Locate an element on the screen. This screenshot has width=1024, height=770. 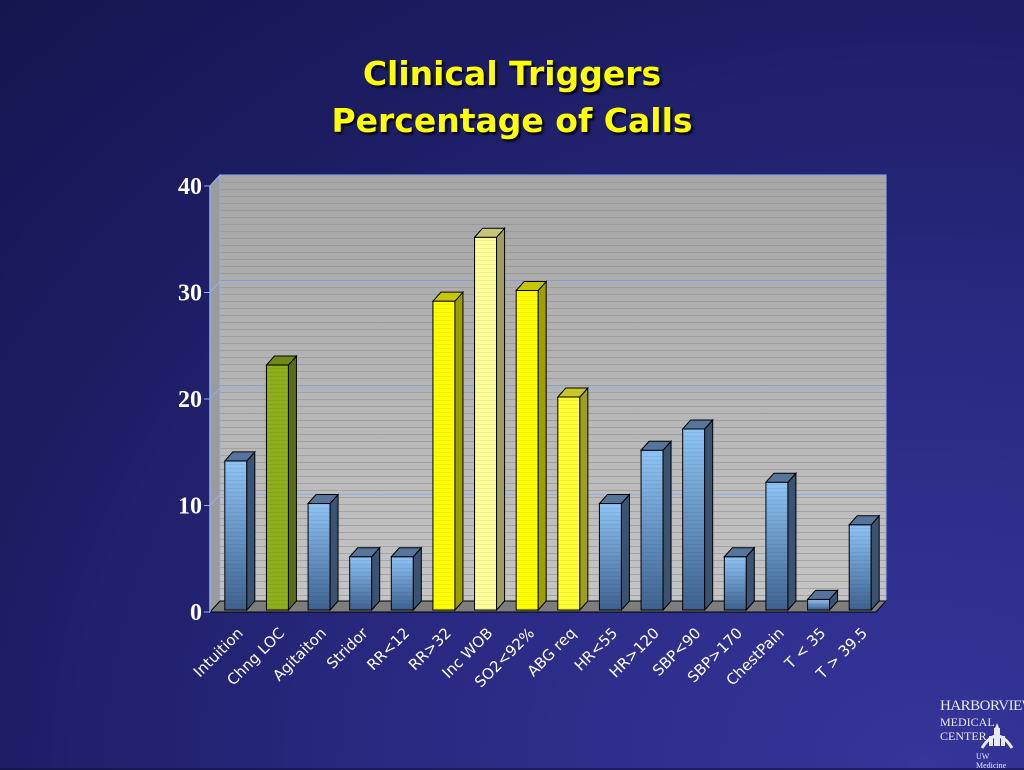
logo-line3: CENTER is located at coordinates (963, 736).